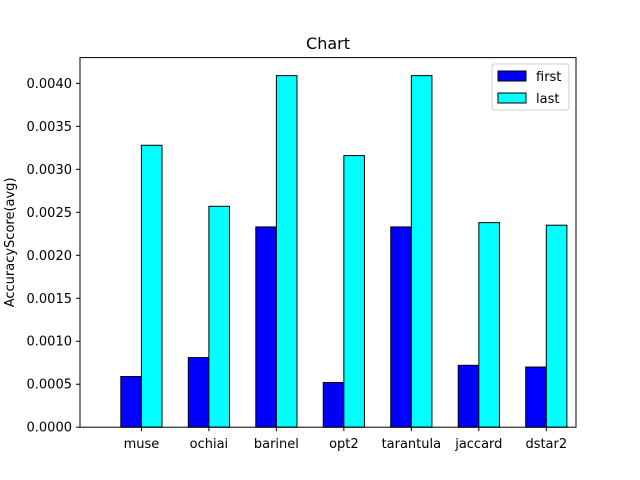 This screenshot has width=640, height=480. Describe the element at coordinates (401, 327) in the screenshot. I see `bar-first-tarantula` at that location.